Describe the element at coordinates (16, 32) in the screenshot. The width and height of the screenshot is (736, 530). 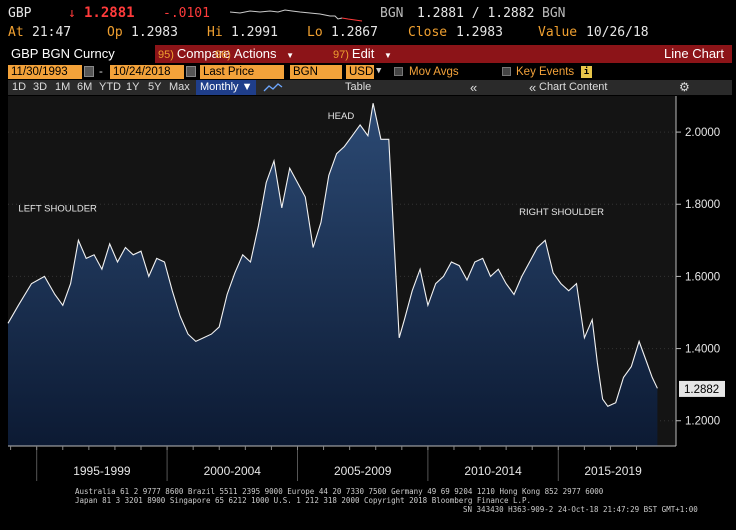
I see `time-label: At` at that location.